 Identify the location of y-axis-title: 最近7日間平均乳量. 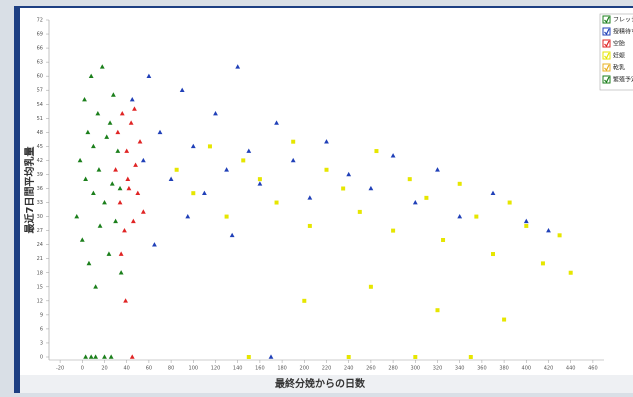
(29, 190).